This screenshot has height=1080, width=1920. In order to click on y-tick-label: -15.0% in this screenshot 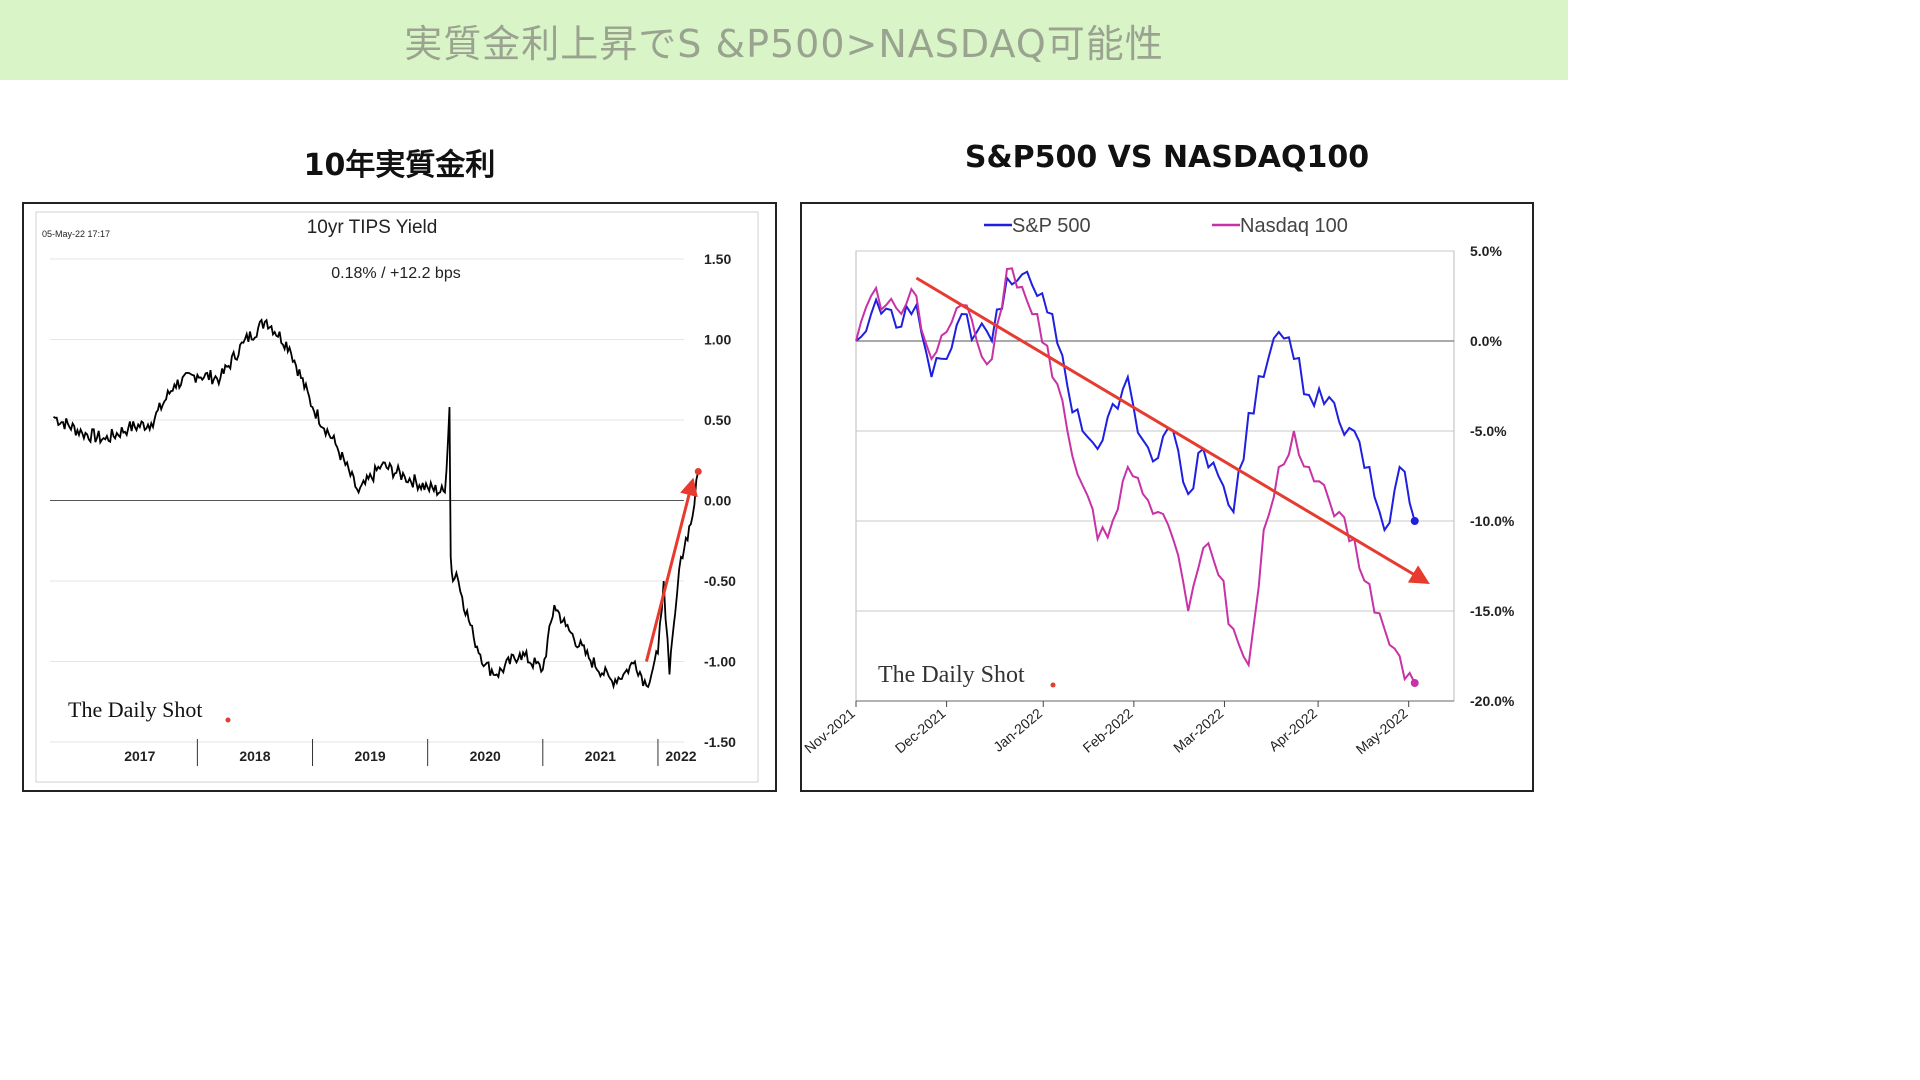, I will do `click(1492, 611)`.